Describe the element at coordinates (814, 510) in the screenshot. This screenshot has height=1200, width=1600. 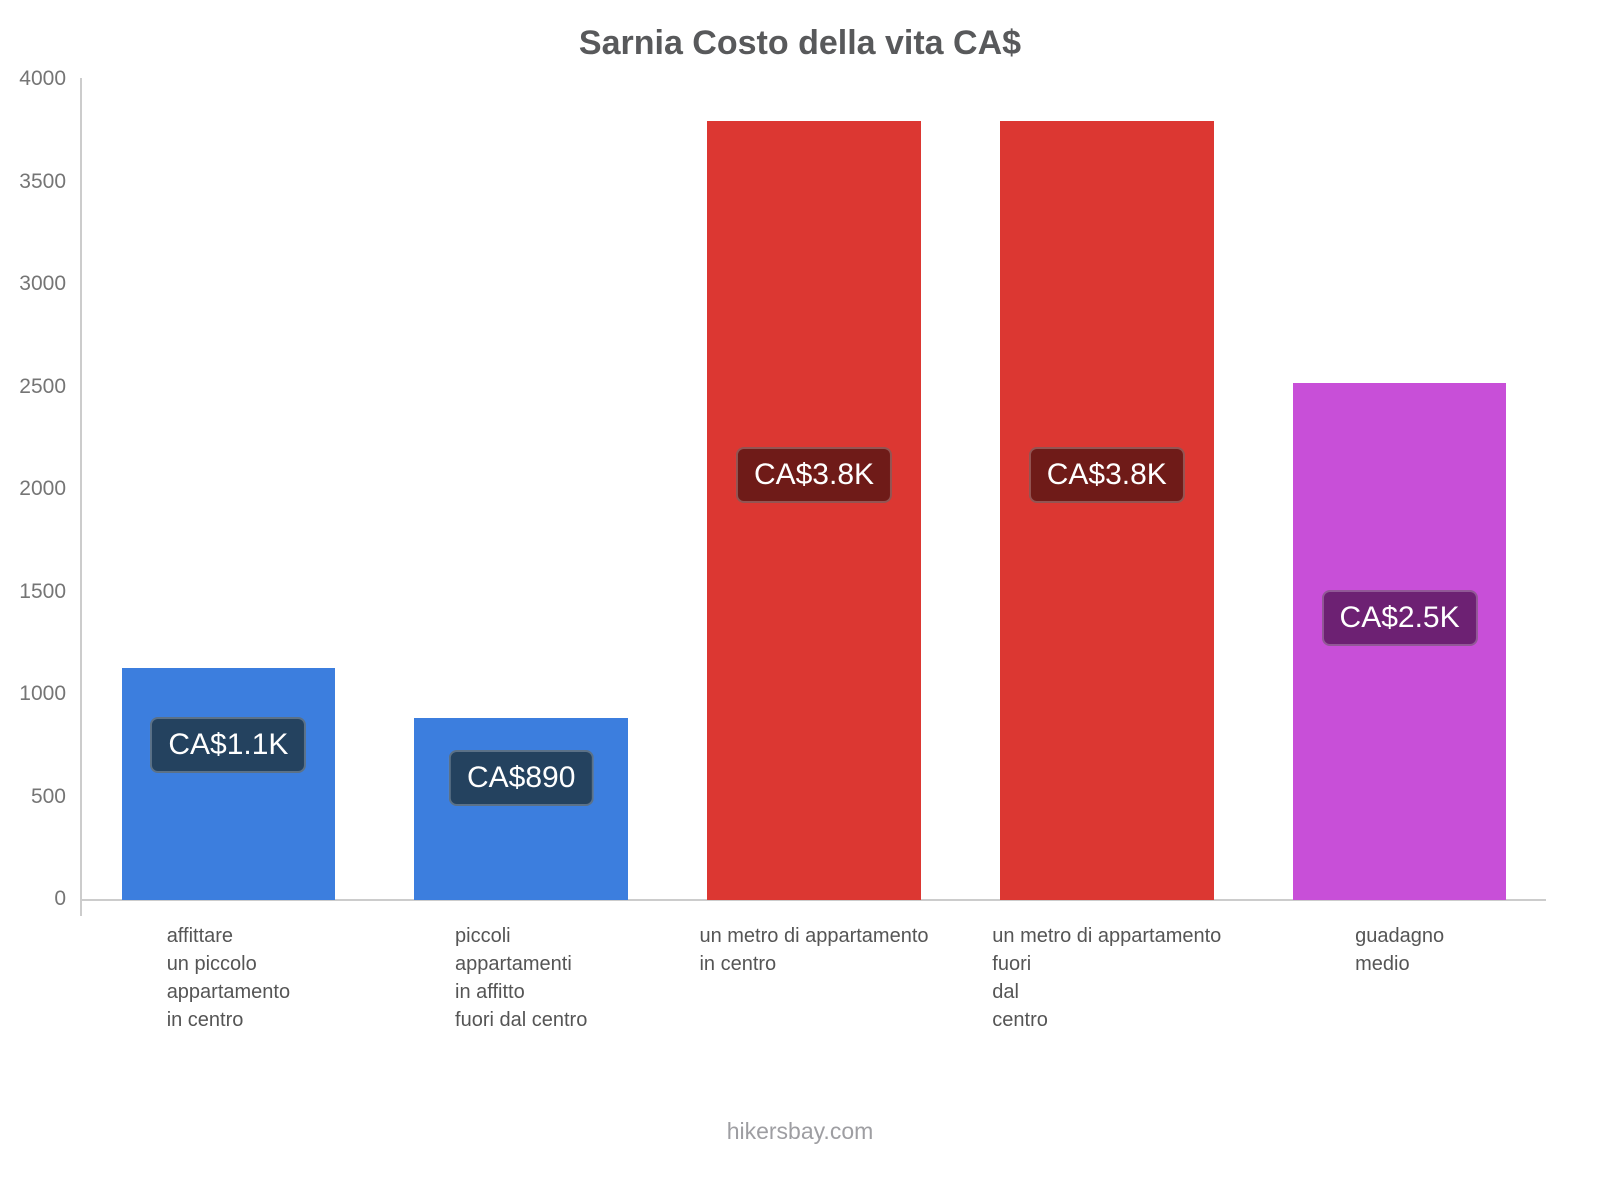
I see `bar-3: CA$3.8K` at that location.